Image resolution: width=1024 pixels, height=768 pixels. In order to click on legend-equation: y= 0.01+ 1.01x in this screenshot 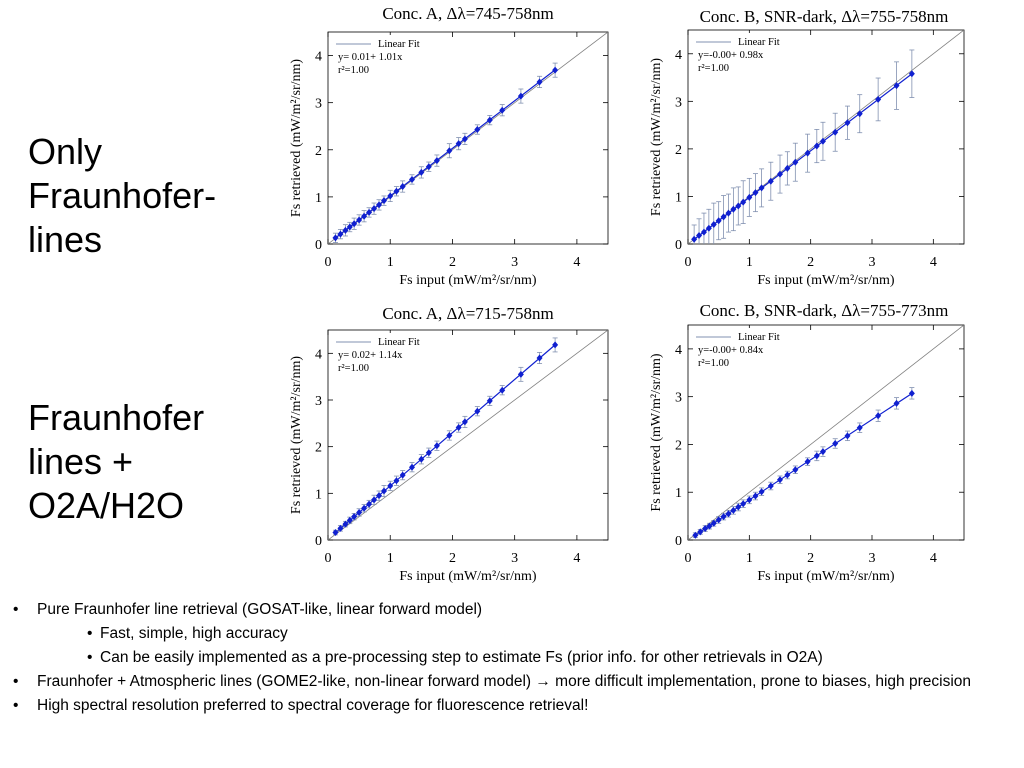, I will do `click(370, 57)`.